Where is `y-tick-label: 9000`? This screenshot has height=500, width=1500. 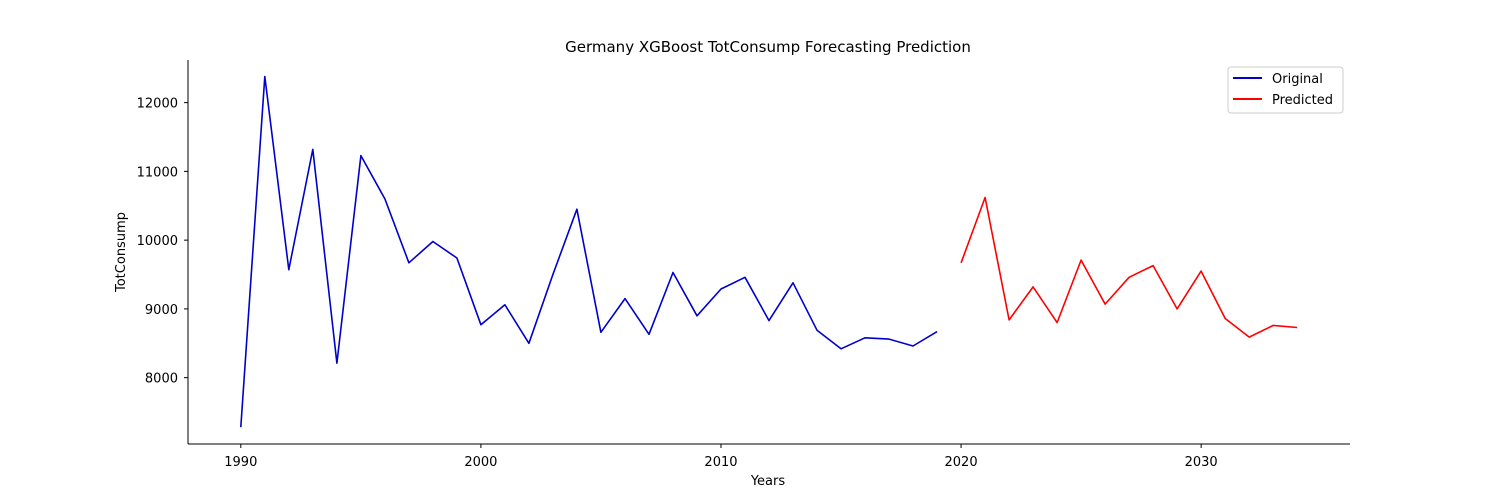
y-tick-label: 9000 is located at coordinates (161, 310).